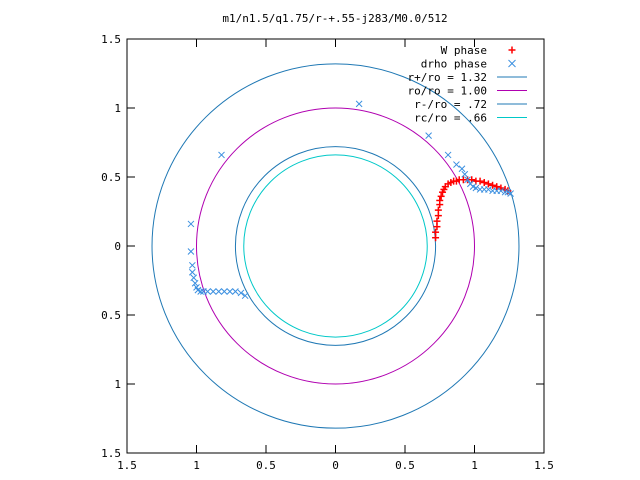  What do you see at coordinates (450, 118) in the screenshot?
I see `legend-label: rc/ro = .66` at bounding box center [450, 118].